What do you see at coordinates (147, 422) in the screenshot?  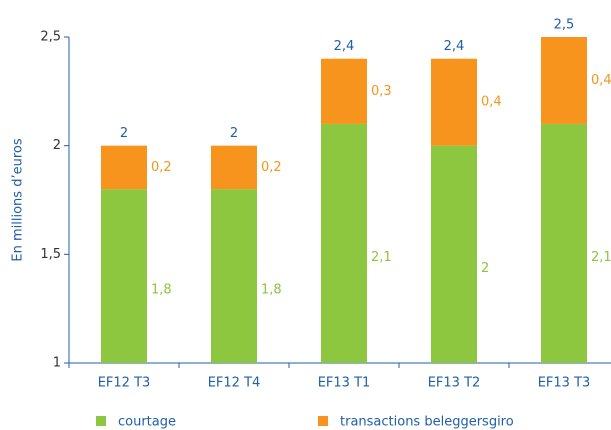 I see `legend-label: courtage` at bounding box center [147, 422].